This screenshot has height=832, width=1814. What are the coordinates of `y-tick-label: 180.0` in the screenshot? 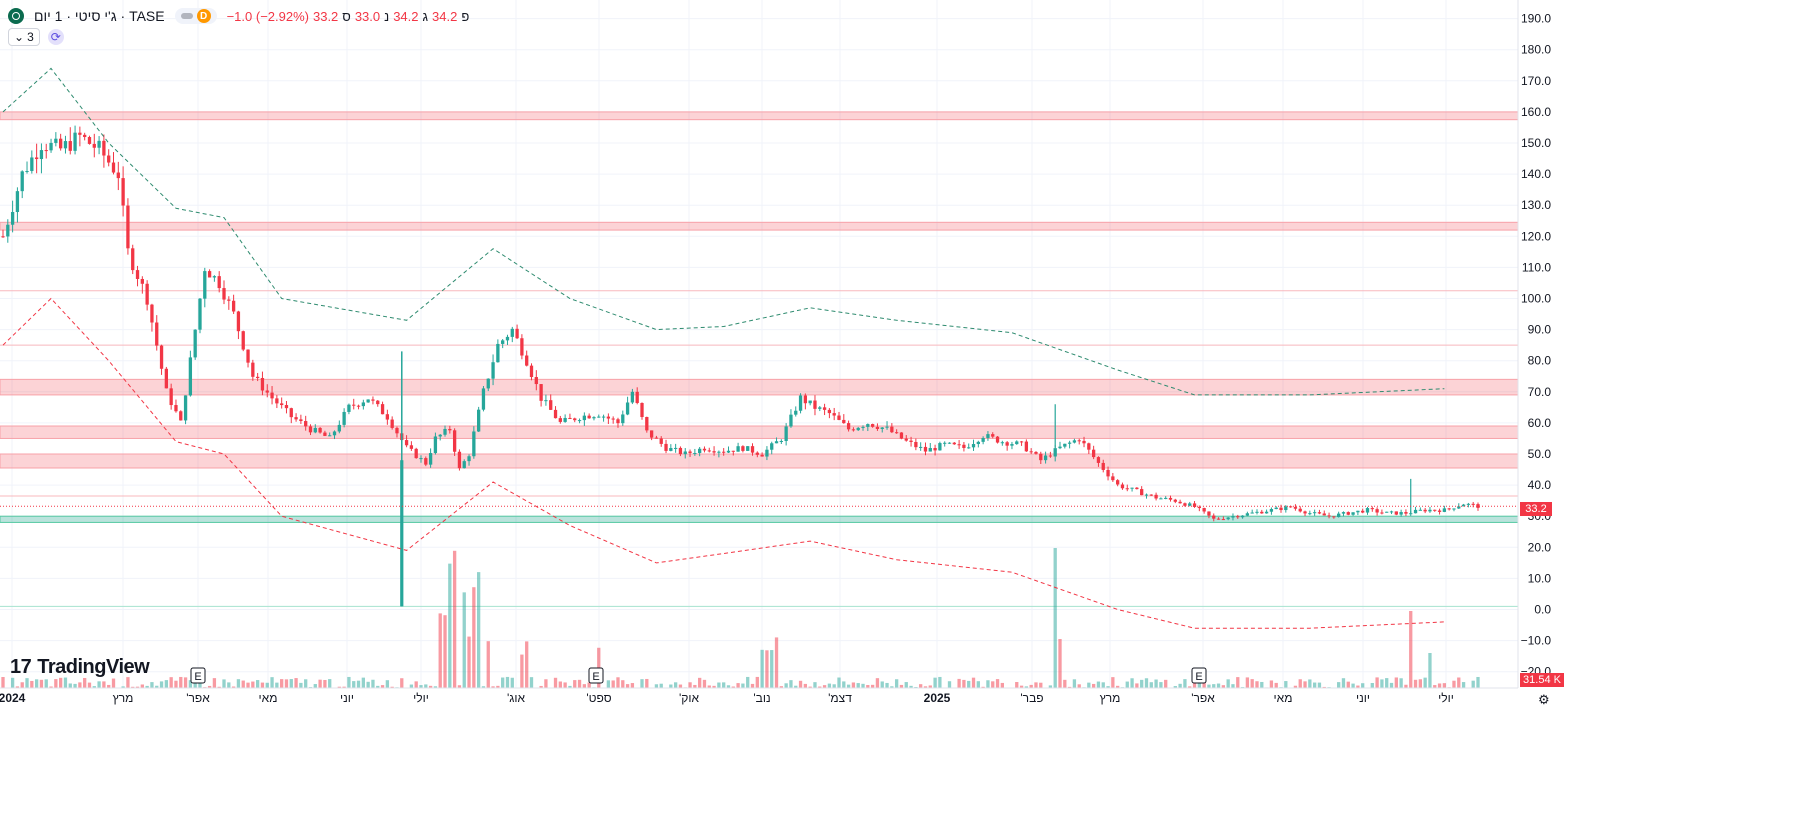 It's located at (1536, 50).